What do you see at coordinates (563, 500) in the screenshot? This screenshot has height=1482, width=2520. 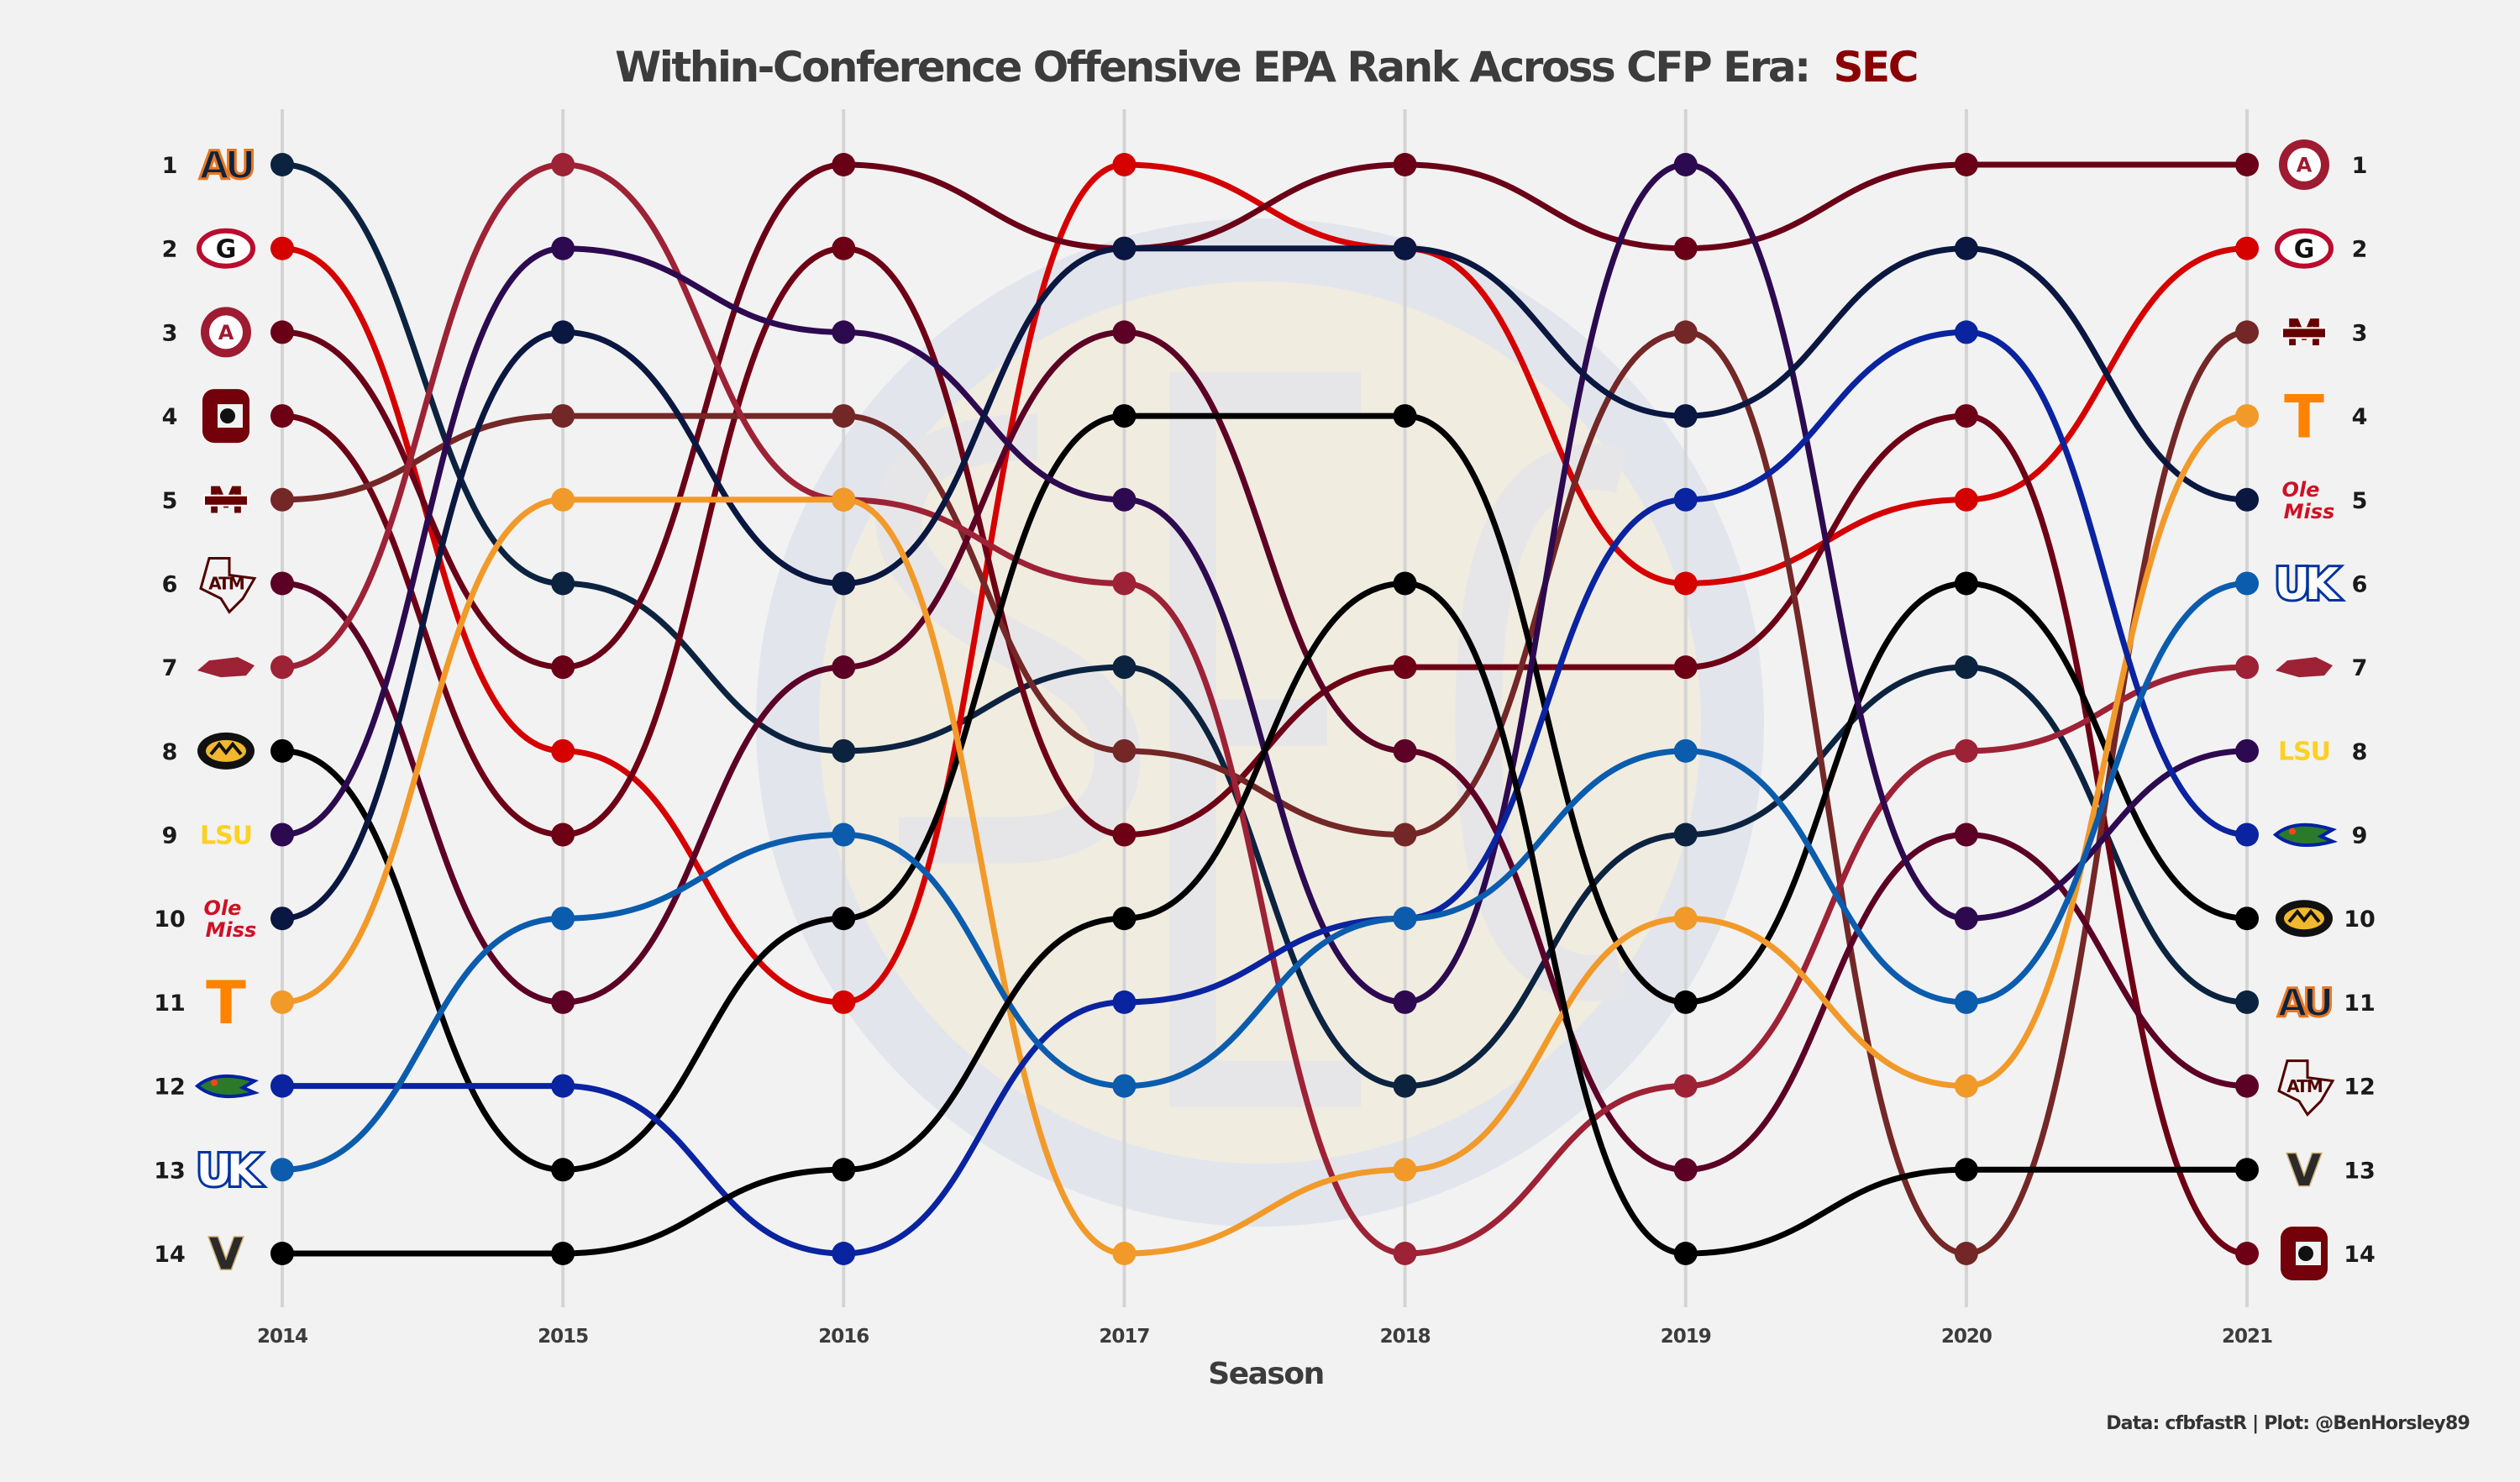 I see `point-tennessee-2015` at bounding box center [563, 500].